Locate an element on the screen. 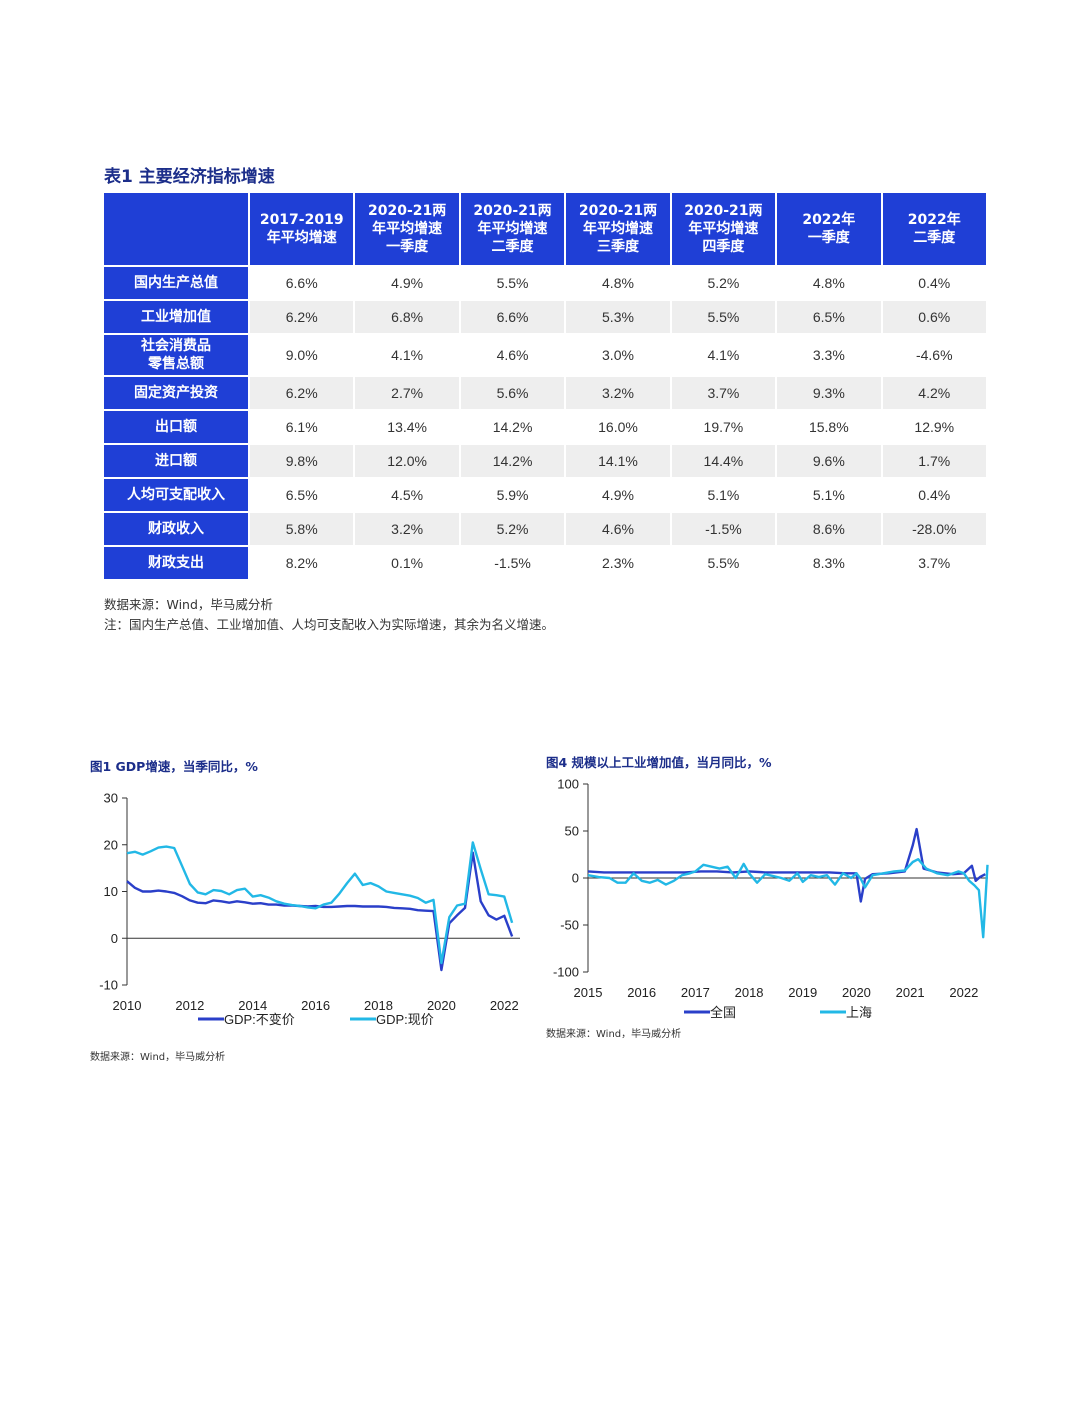 The height and width of the screenshot is (1412, 1080). series-line-dark is located at coordinates (786, 865).